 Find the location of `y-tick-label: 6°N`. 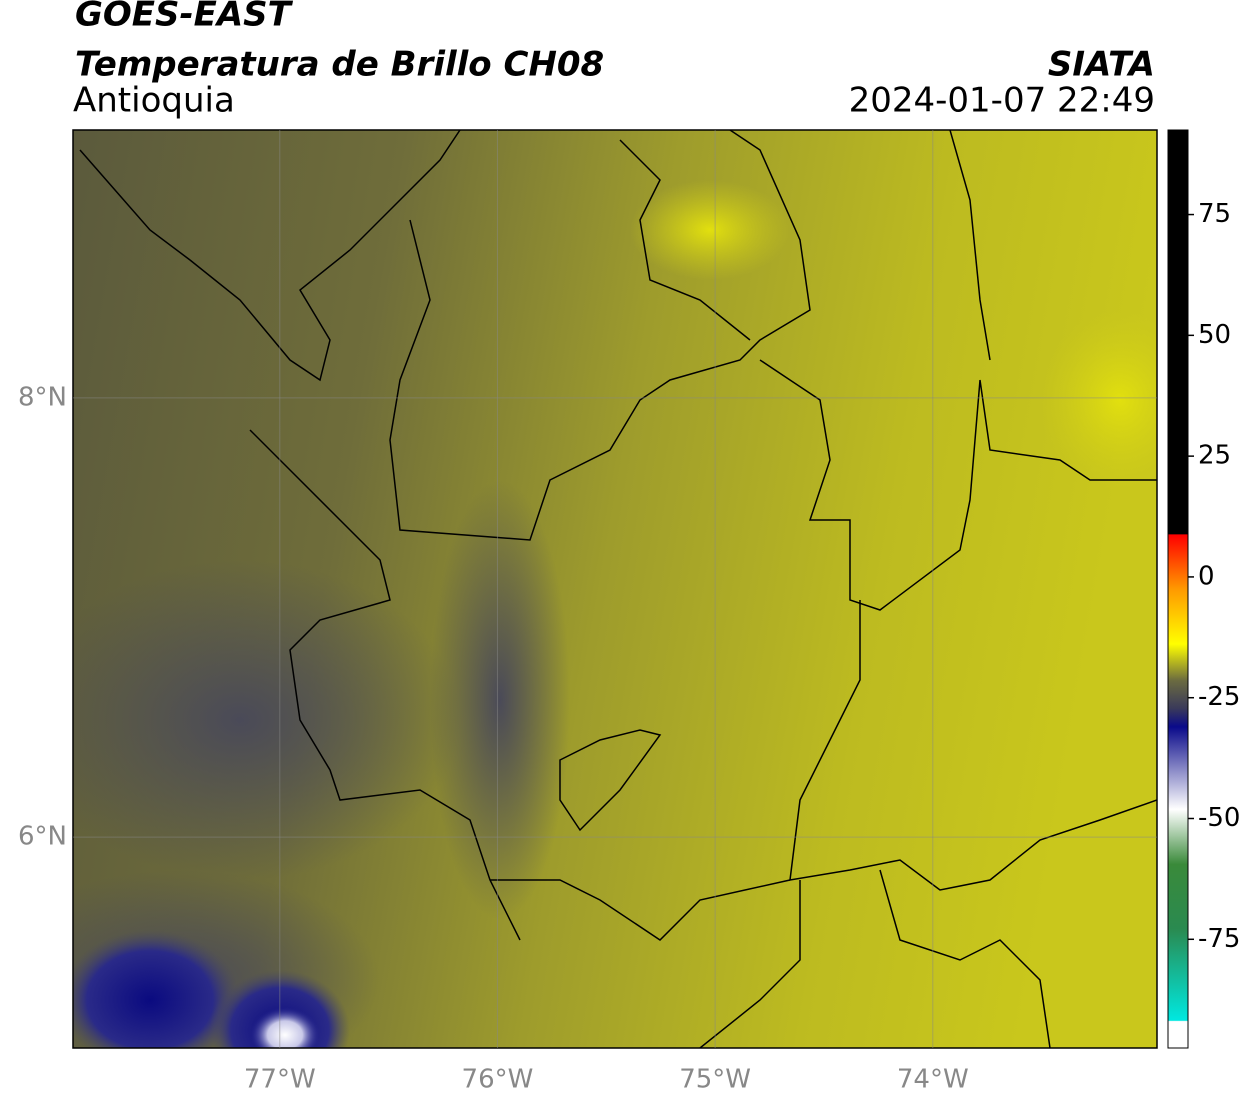

y-tick-label: 6°N is located at coordinates (42, 837).